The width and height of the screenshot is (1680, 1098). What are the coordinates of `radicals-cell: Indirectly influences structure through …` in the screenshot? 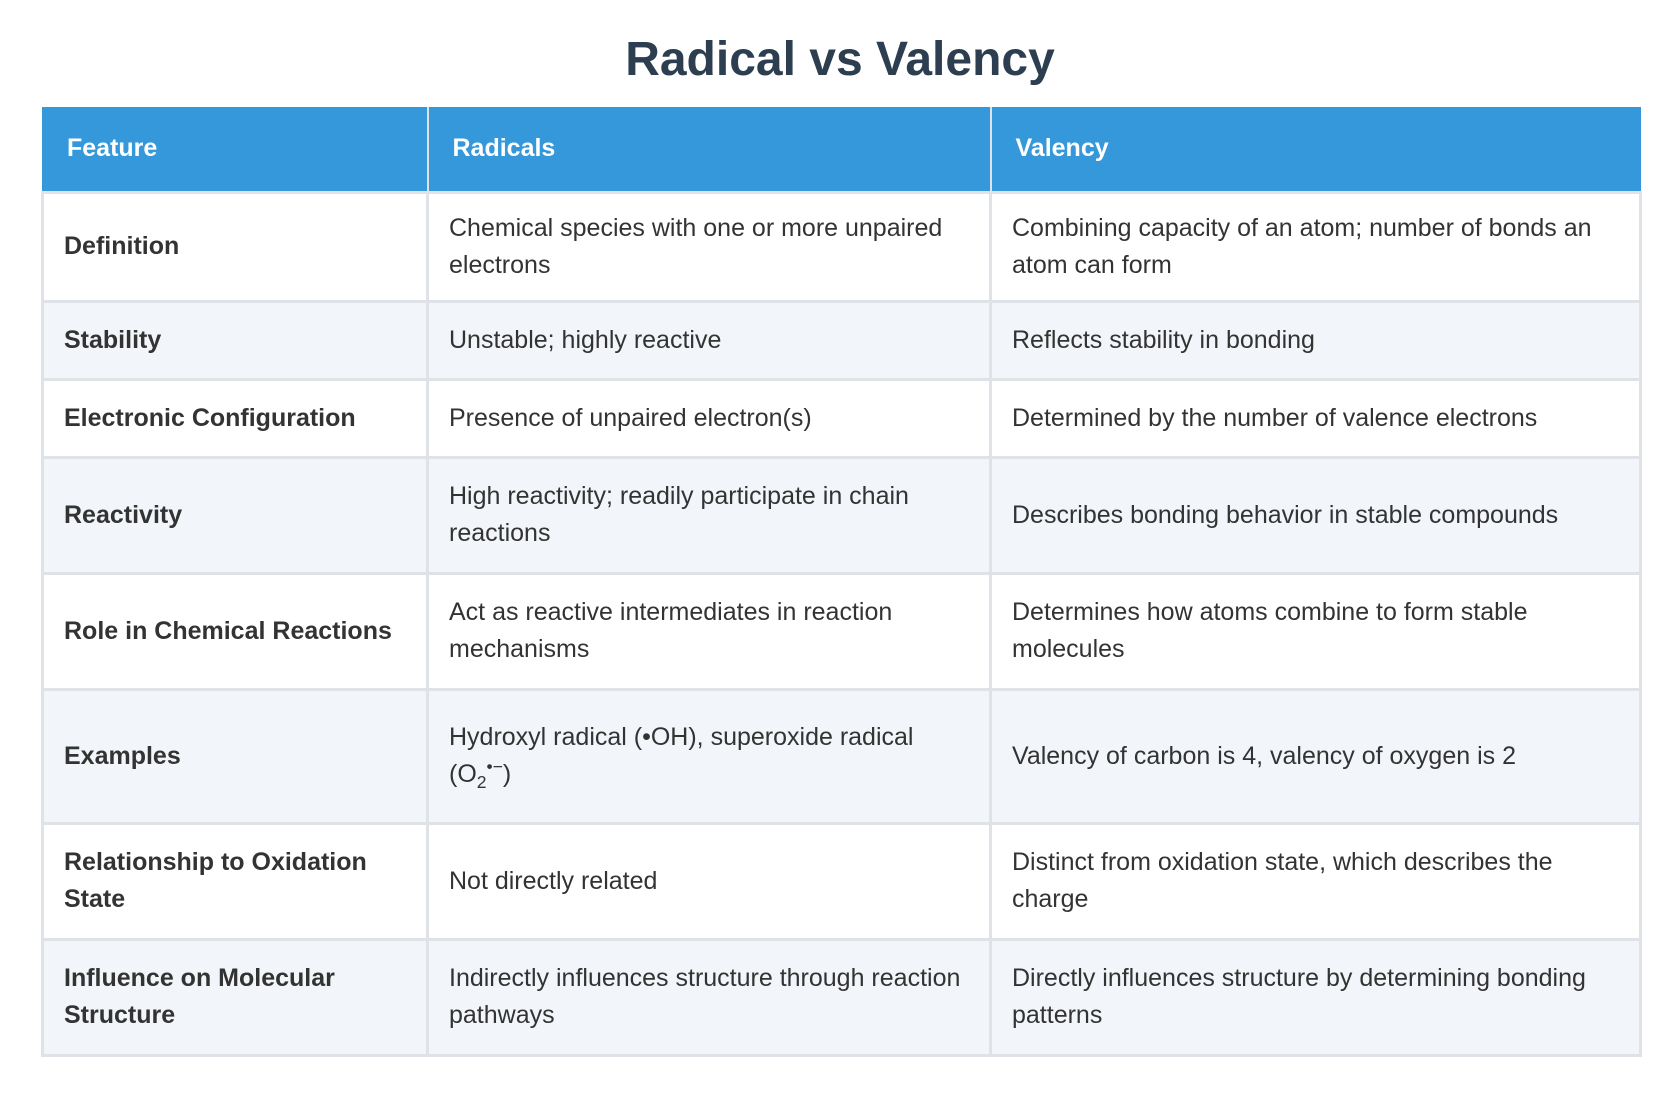 It's located at (709, 997).